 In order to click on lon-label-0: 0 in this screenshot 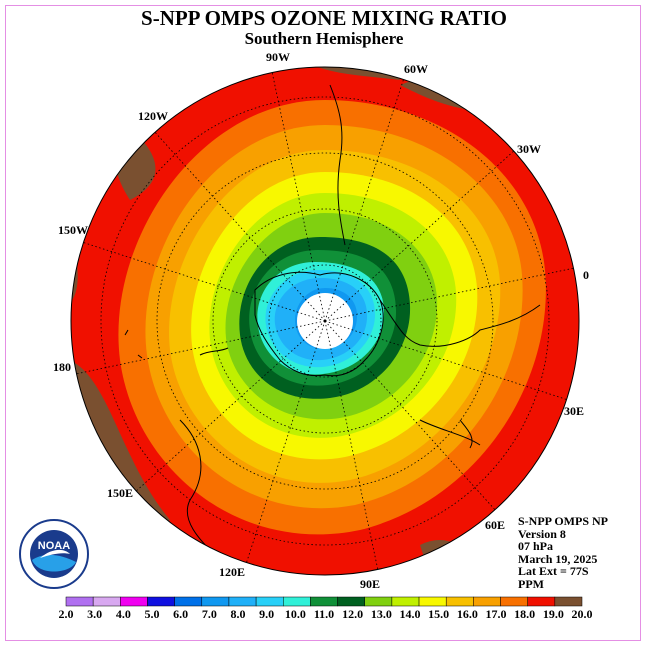, I will do `click(586, 275)`.